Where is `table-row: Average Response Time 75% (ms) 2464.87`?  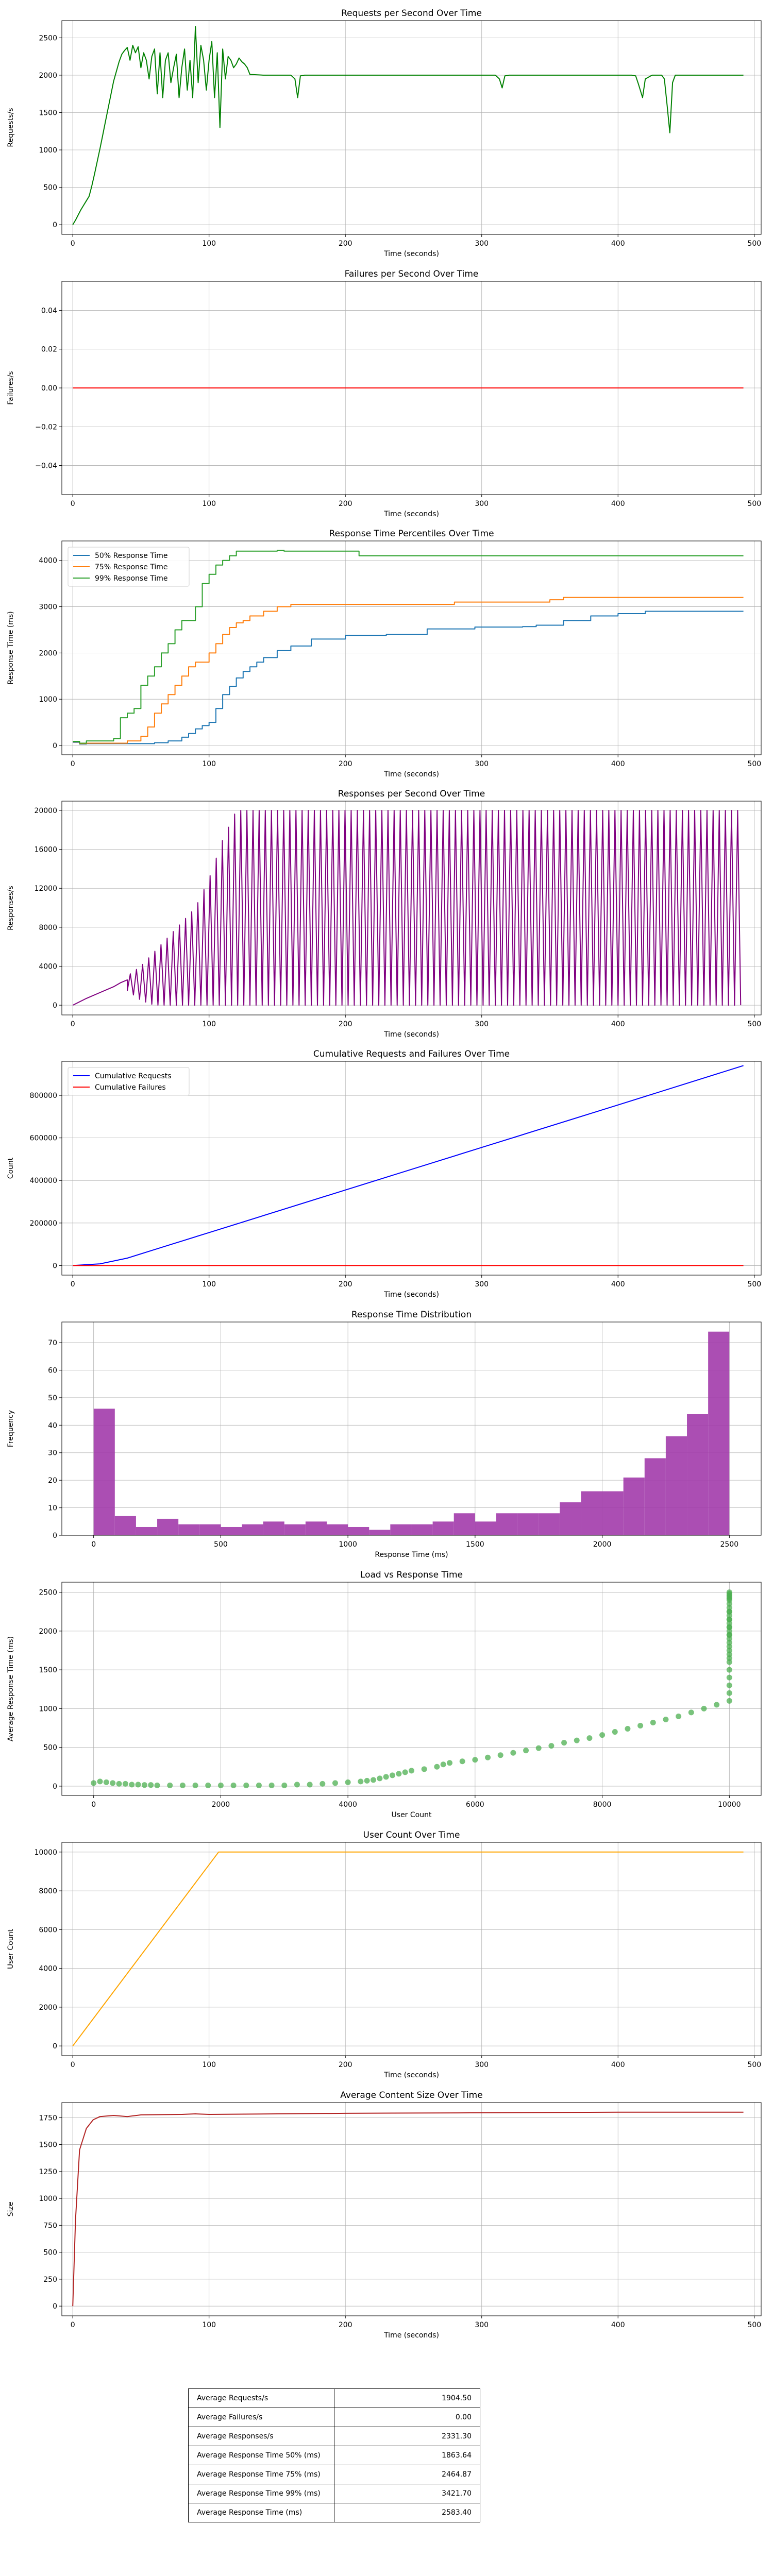 table-row: Average Response Time 75% (ms) 2464.87 is located at coordinates (334, 2474).